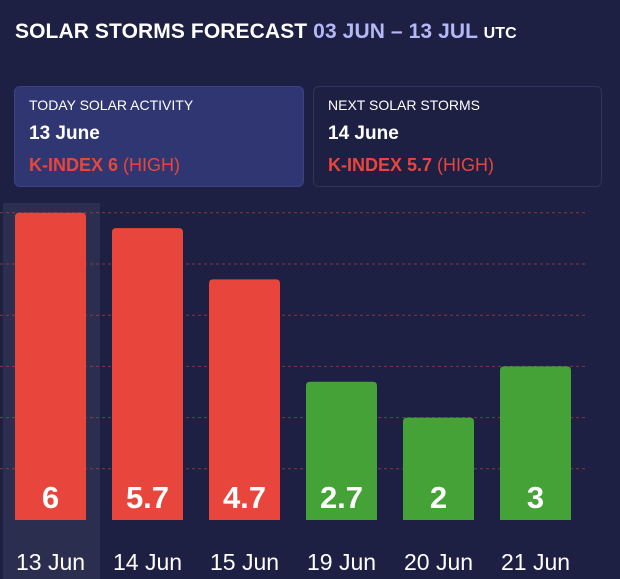 The image size is (620, 579). I want to click on x-tick-label: 20 Jun, so click(438, 562).